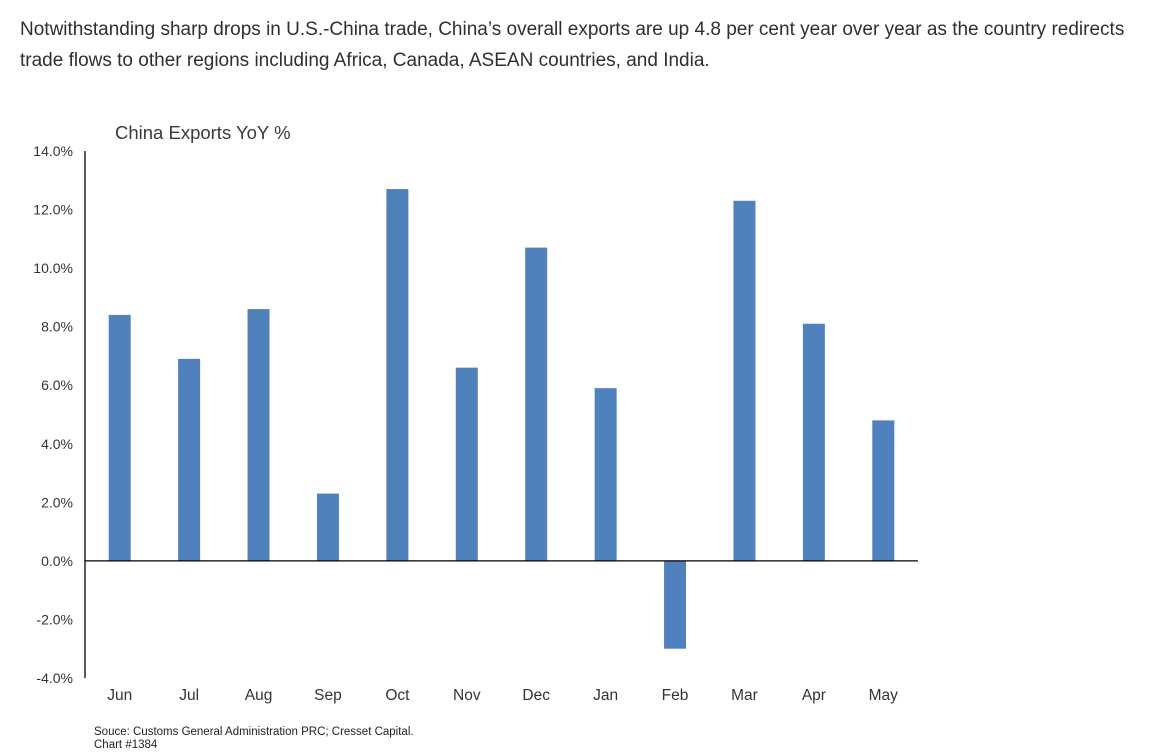 The height and width of the screenshot is (752, 1171). Describe the element at coordinates (675, 604) in the screenshot. I see `bar-feb` at that location.